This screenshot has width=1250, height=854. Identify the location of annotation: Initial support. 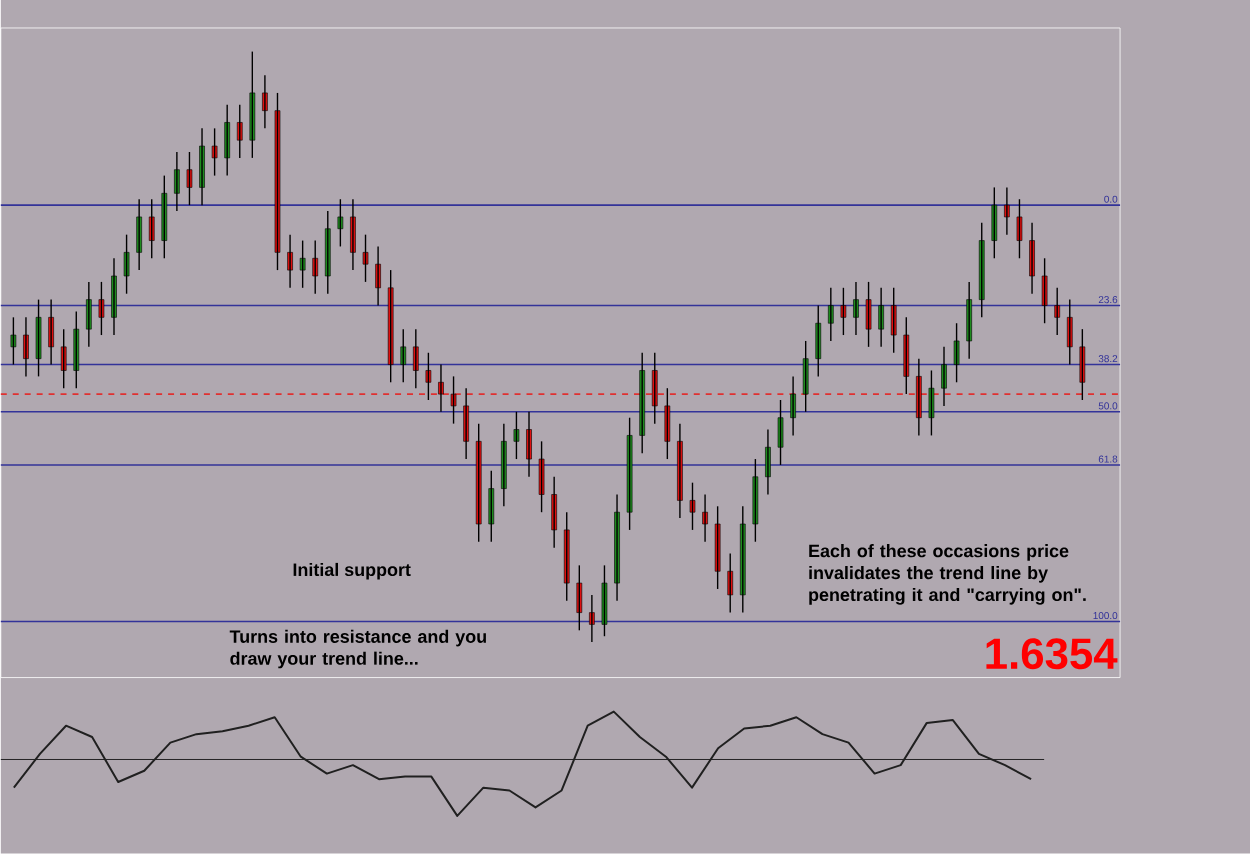
(352, 571).